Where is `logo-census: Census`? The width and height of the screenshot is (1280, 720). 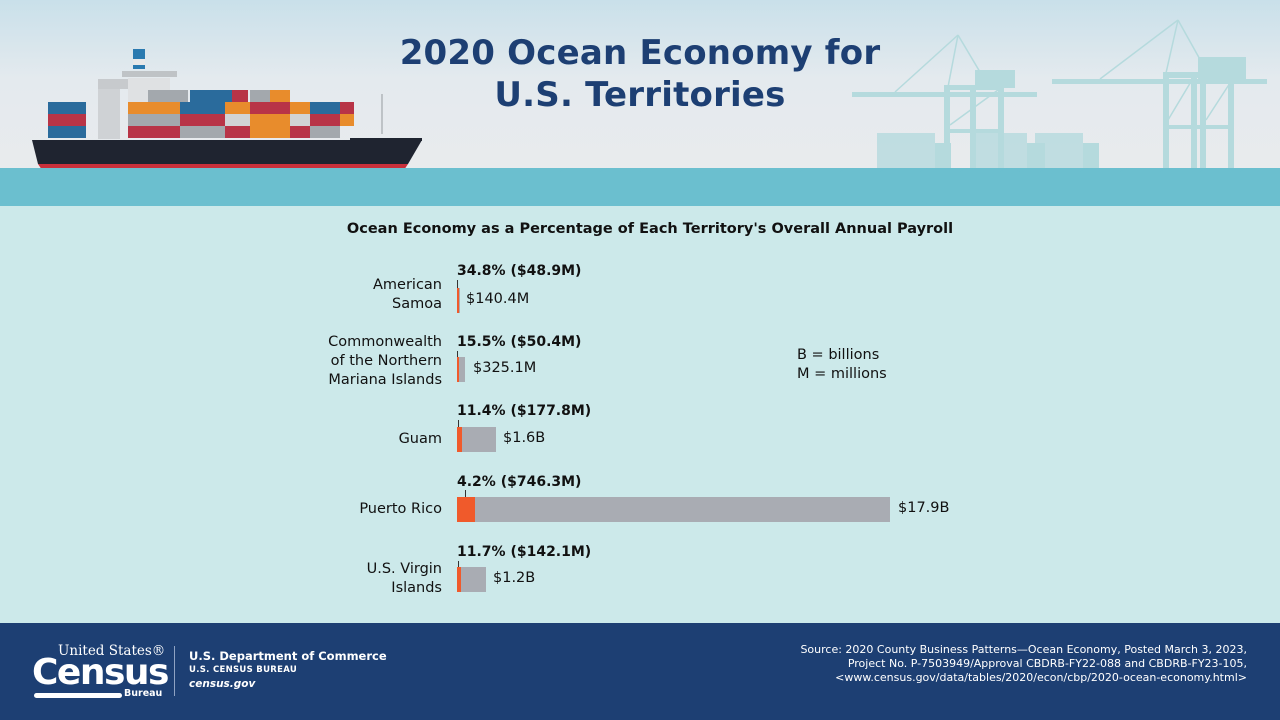
logo-census: Census is located at coordinates (100, 672).